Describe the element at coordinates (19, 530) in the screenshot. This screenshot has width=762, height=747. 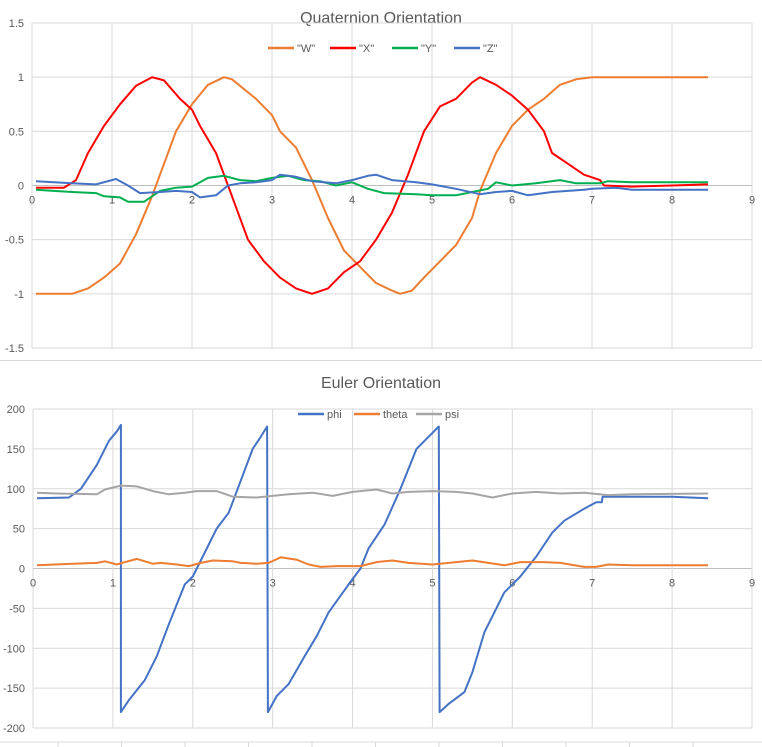
I see `y-tick-label: 50` at that location.